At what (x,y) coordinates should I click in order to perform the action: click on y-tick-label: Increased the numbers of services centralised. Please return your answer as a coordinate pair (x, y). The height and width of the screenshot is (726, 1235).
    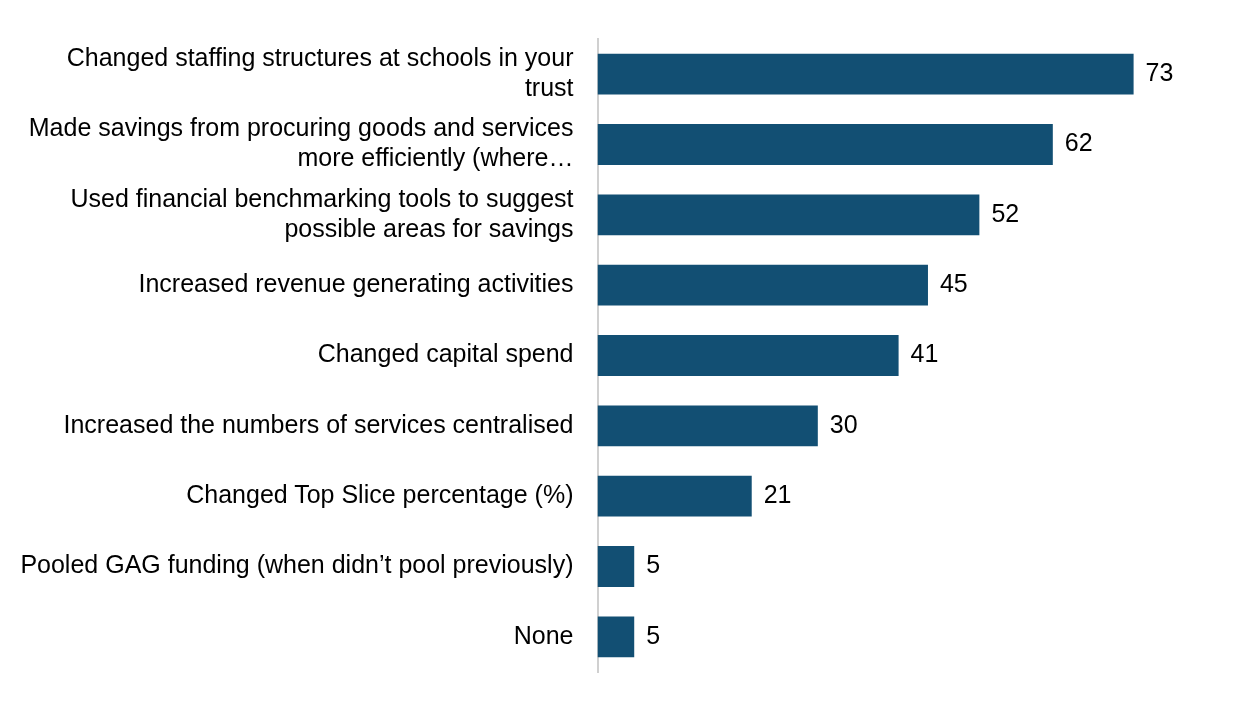
    Looking at the image, I should click on (318, 423).